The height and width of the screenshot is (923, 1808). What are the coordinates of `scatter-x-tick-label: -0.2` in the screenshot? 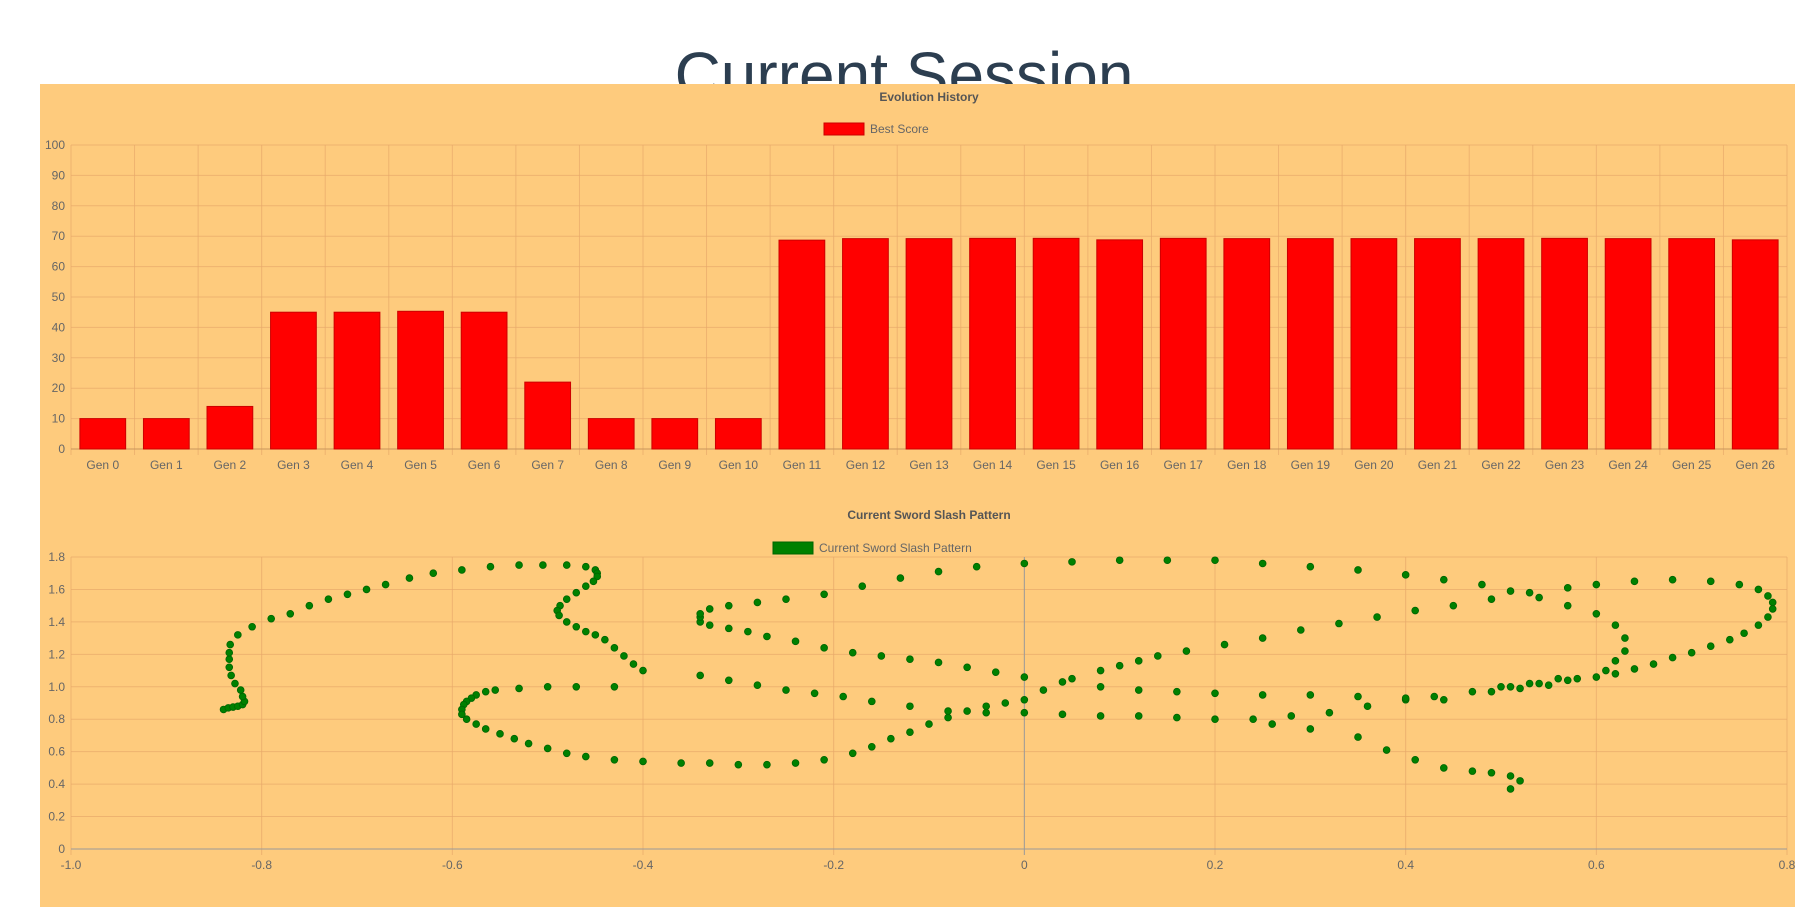 It's located at (833, 865).